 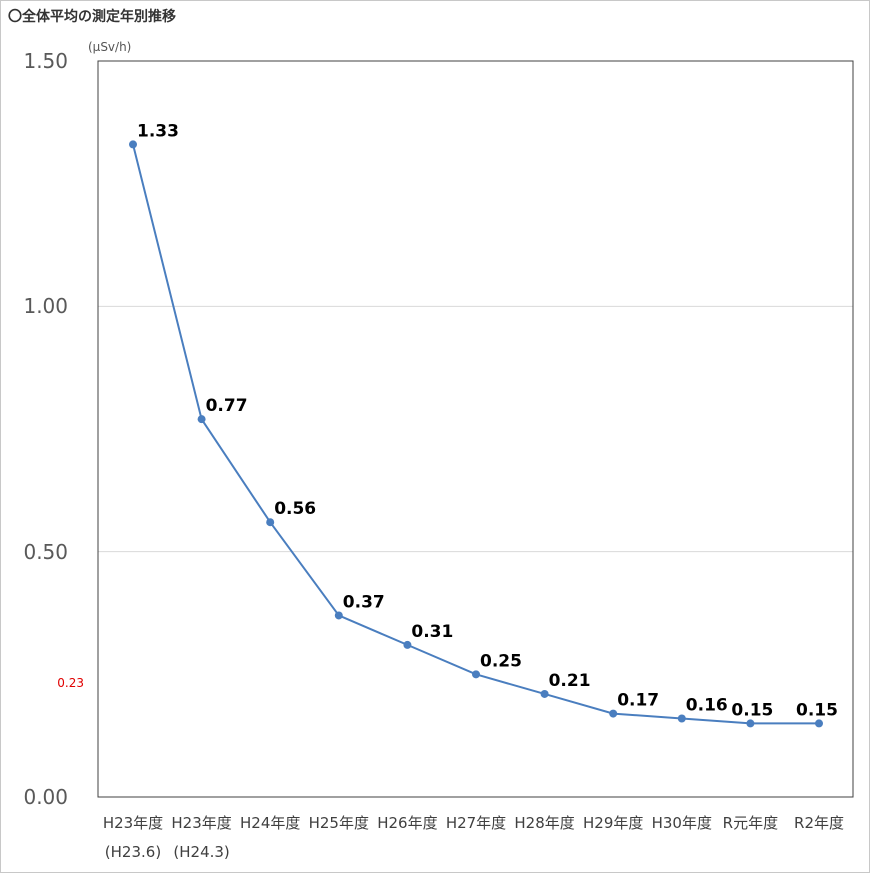 What do you see at coordinates (338, 823) in the screenshot?
I see `x-tick-label: H25年度` at bounding box center [338, 823].